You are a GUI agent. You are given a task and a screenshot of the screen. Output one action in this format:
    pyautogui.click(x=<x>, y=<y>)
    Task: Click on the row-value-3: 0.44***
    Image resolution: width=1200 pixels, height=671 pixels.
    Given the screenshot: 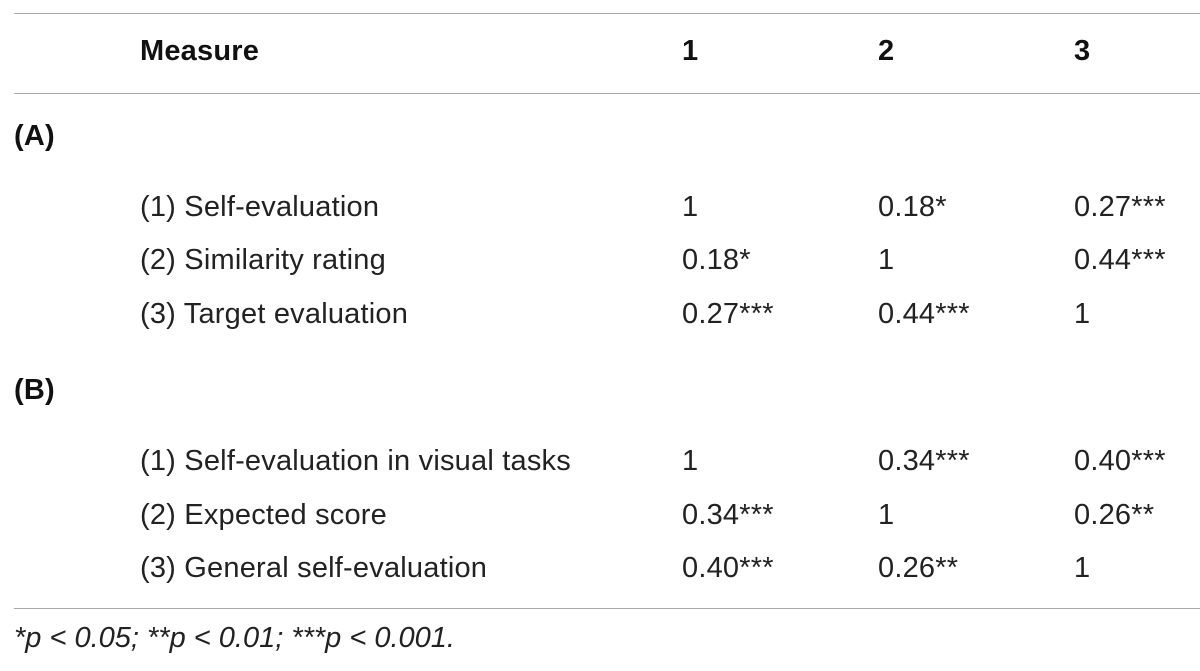 What is the action you would take?
    pyautogui.click(x=1120, y=260)
    